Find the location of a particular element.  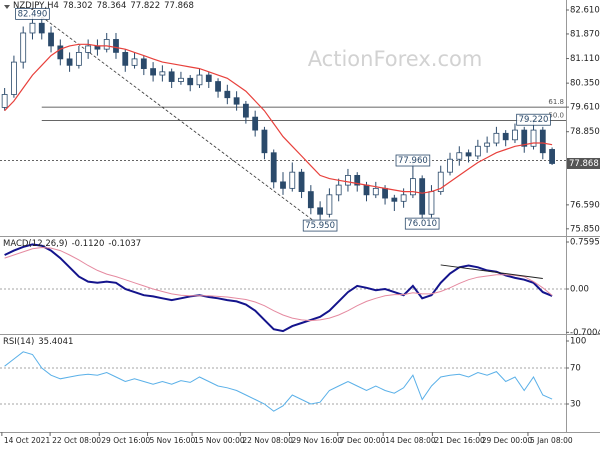

price-label: 79.220 is located at coordinates (533, 119).